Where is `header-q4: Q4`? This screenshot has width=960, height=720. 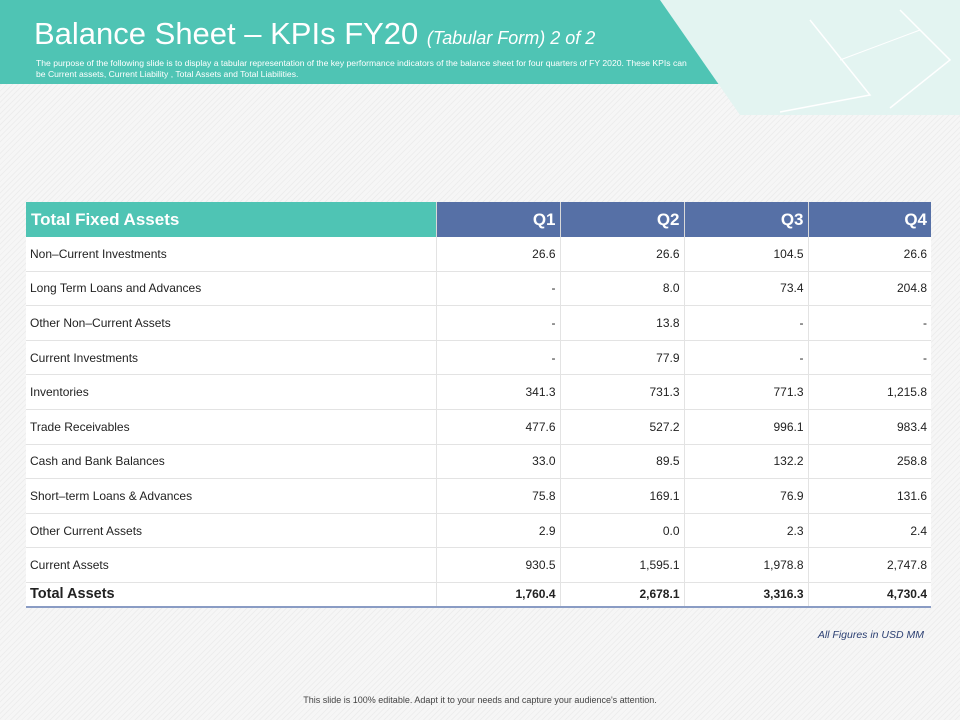
header-q4: Q4 is located at coordinates (869, 219).